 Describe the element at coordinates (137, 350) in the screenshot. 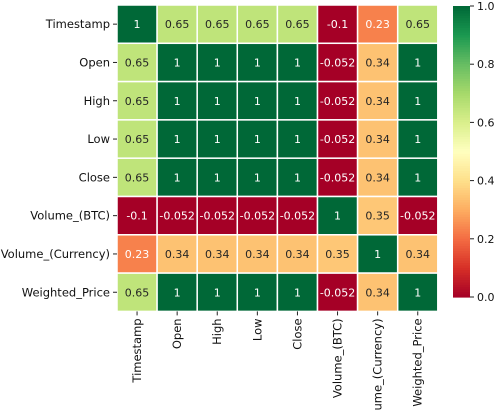

I see `x-tick-label: Timestamp` at that location.